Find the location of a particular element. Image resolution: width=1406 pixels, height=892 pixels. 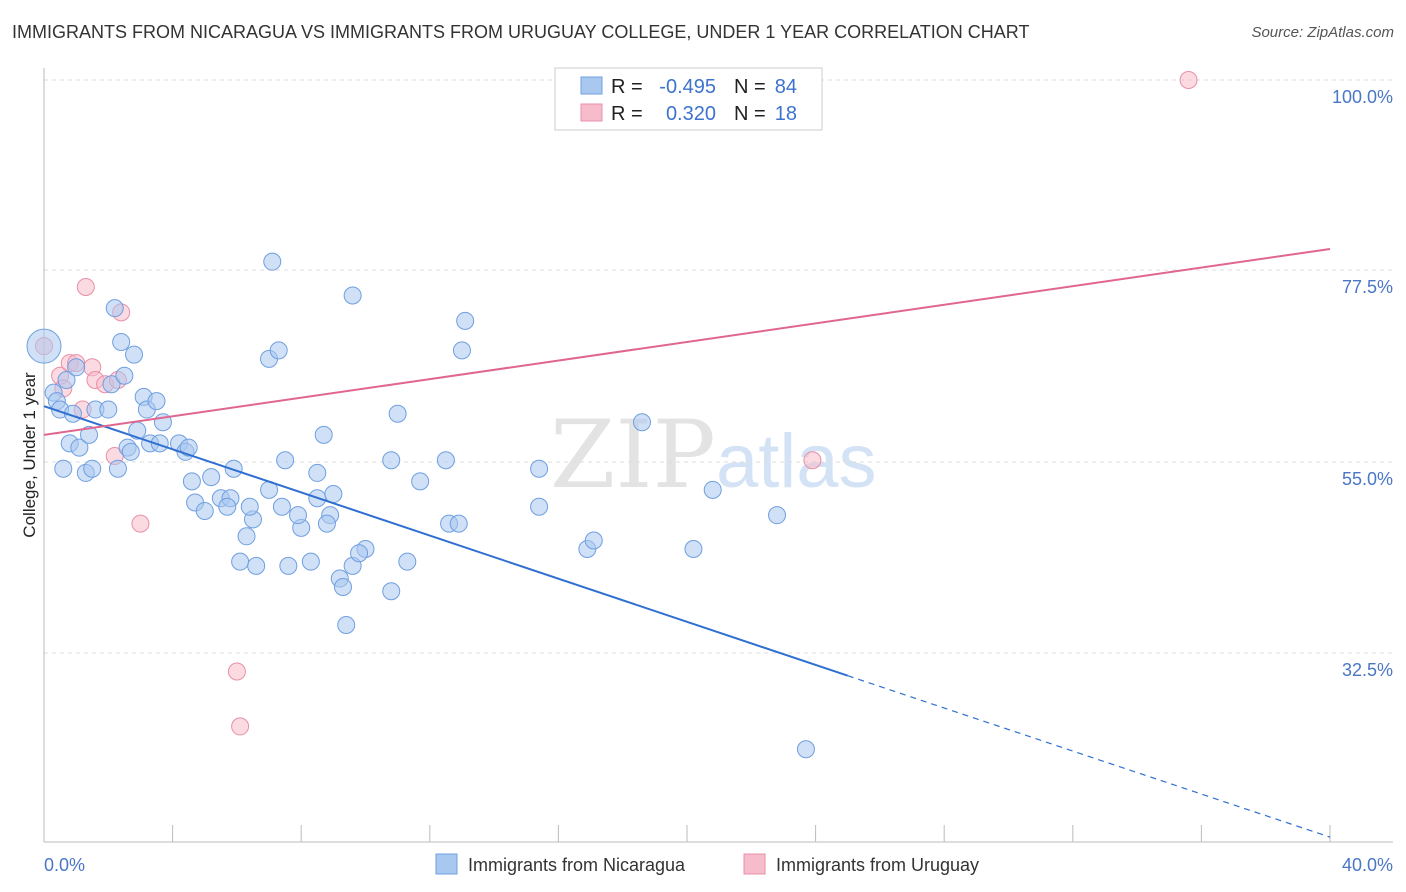

y-tick-label: 100.0% is located at coordinates (1362, 97).